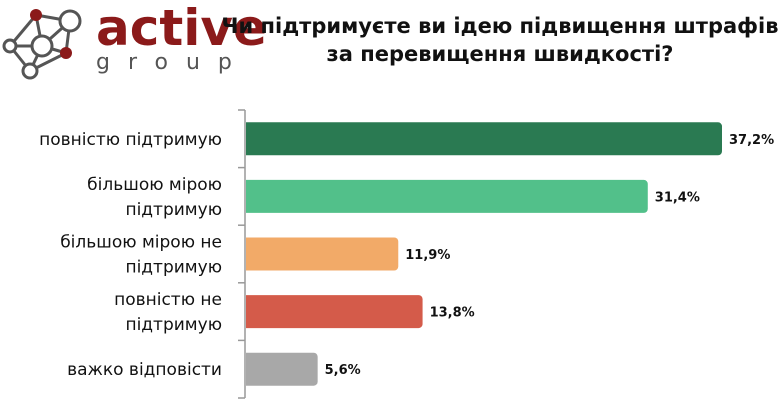 The height and width of the screenshot is (416, 780). I want to click on category-label: повністю не, so click(168, 300).